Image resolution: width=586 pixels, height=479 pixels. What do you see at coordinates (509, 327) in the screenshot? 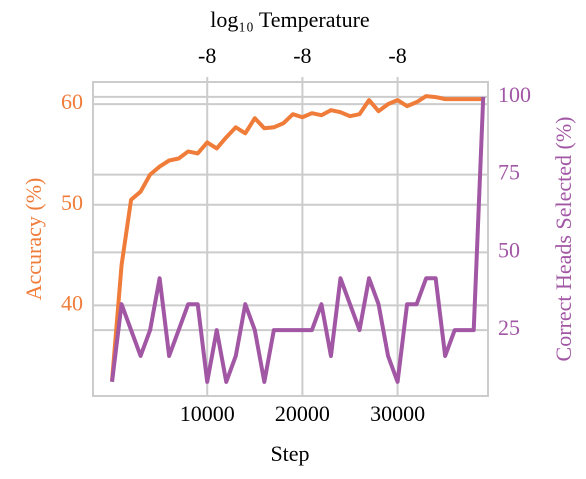
I see `y2-tick-label: 25` at bounding box center [509, 327].